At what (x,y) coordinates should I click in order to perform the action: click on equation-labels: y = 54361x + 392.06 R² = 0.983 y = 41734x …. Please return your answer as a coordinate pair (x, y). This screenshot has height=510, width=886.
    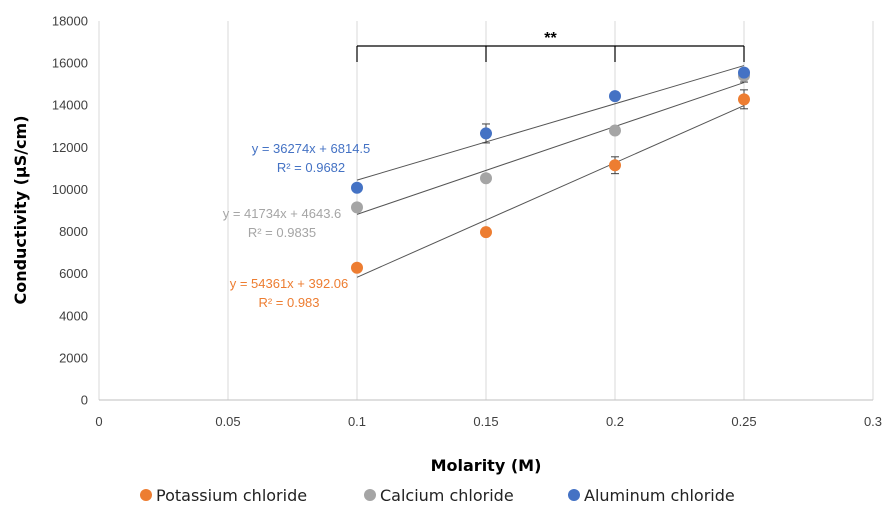
    Looking at the image, I should click on (297, 225).